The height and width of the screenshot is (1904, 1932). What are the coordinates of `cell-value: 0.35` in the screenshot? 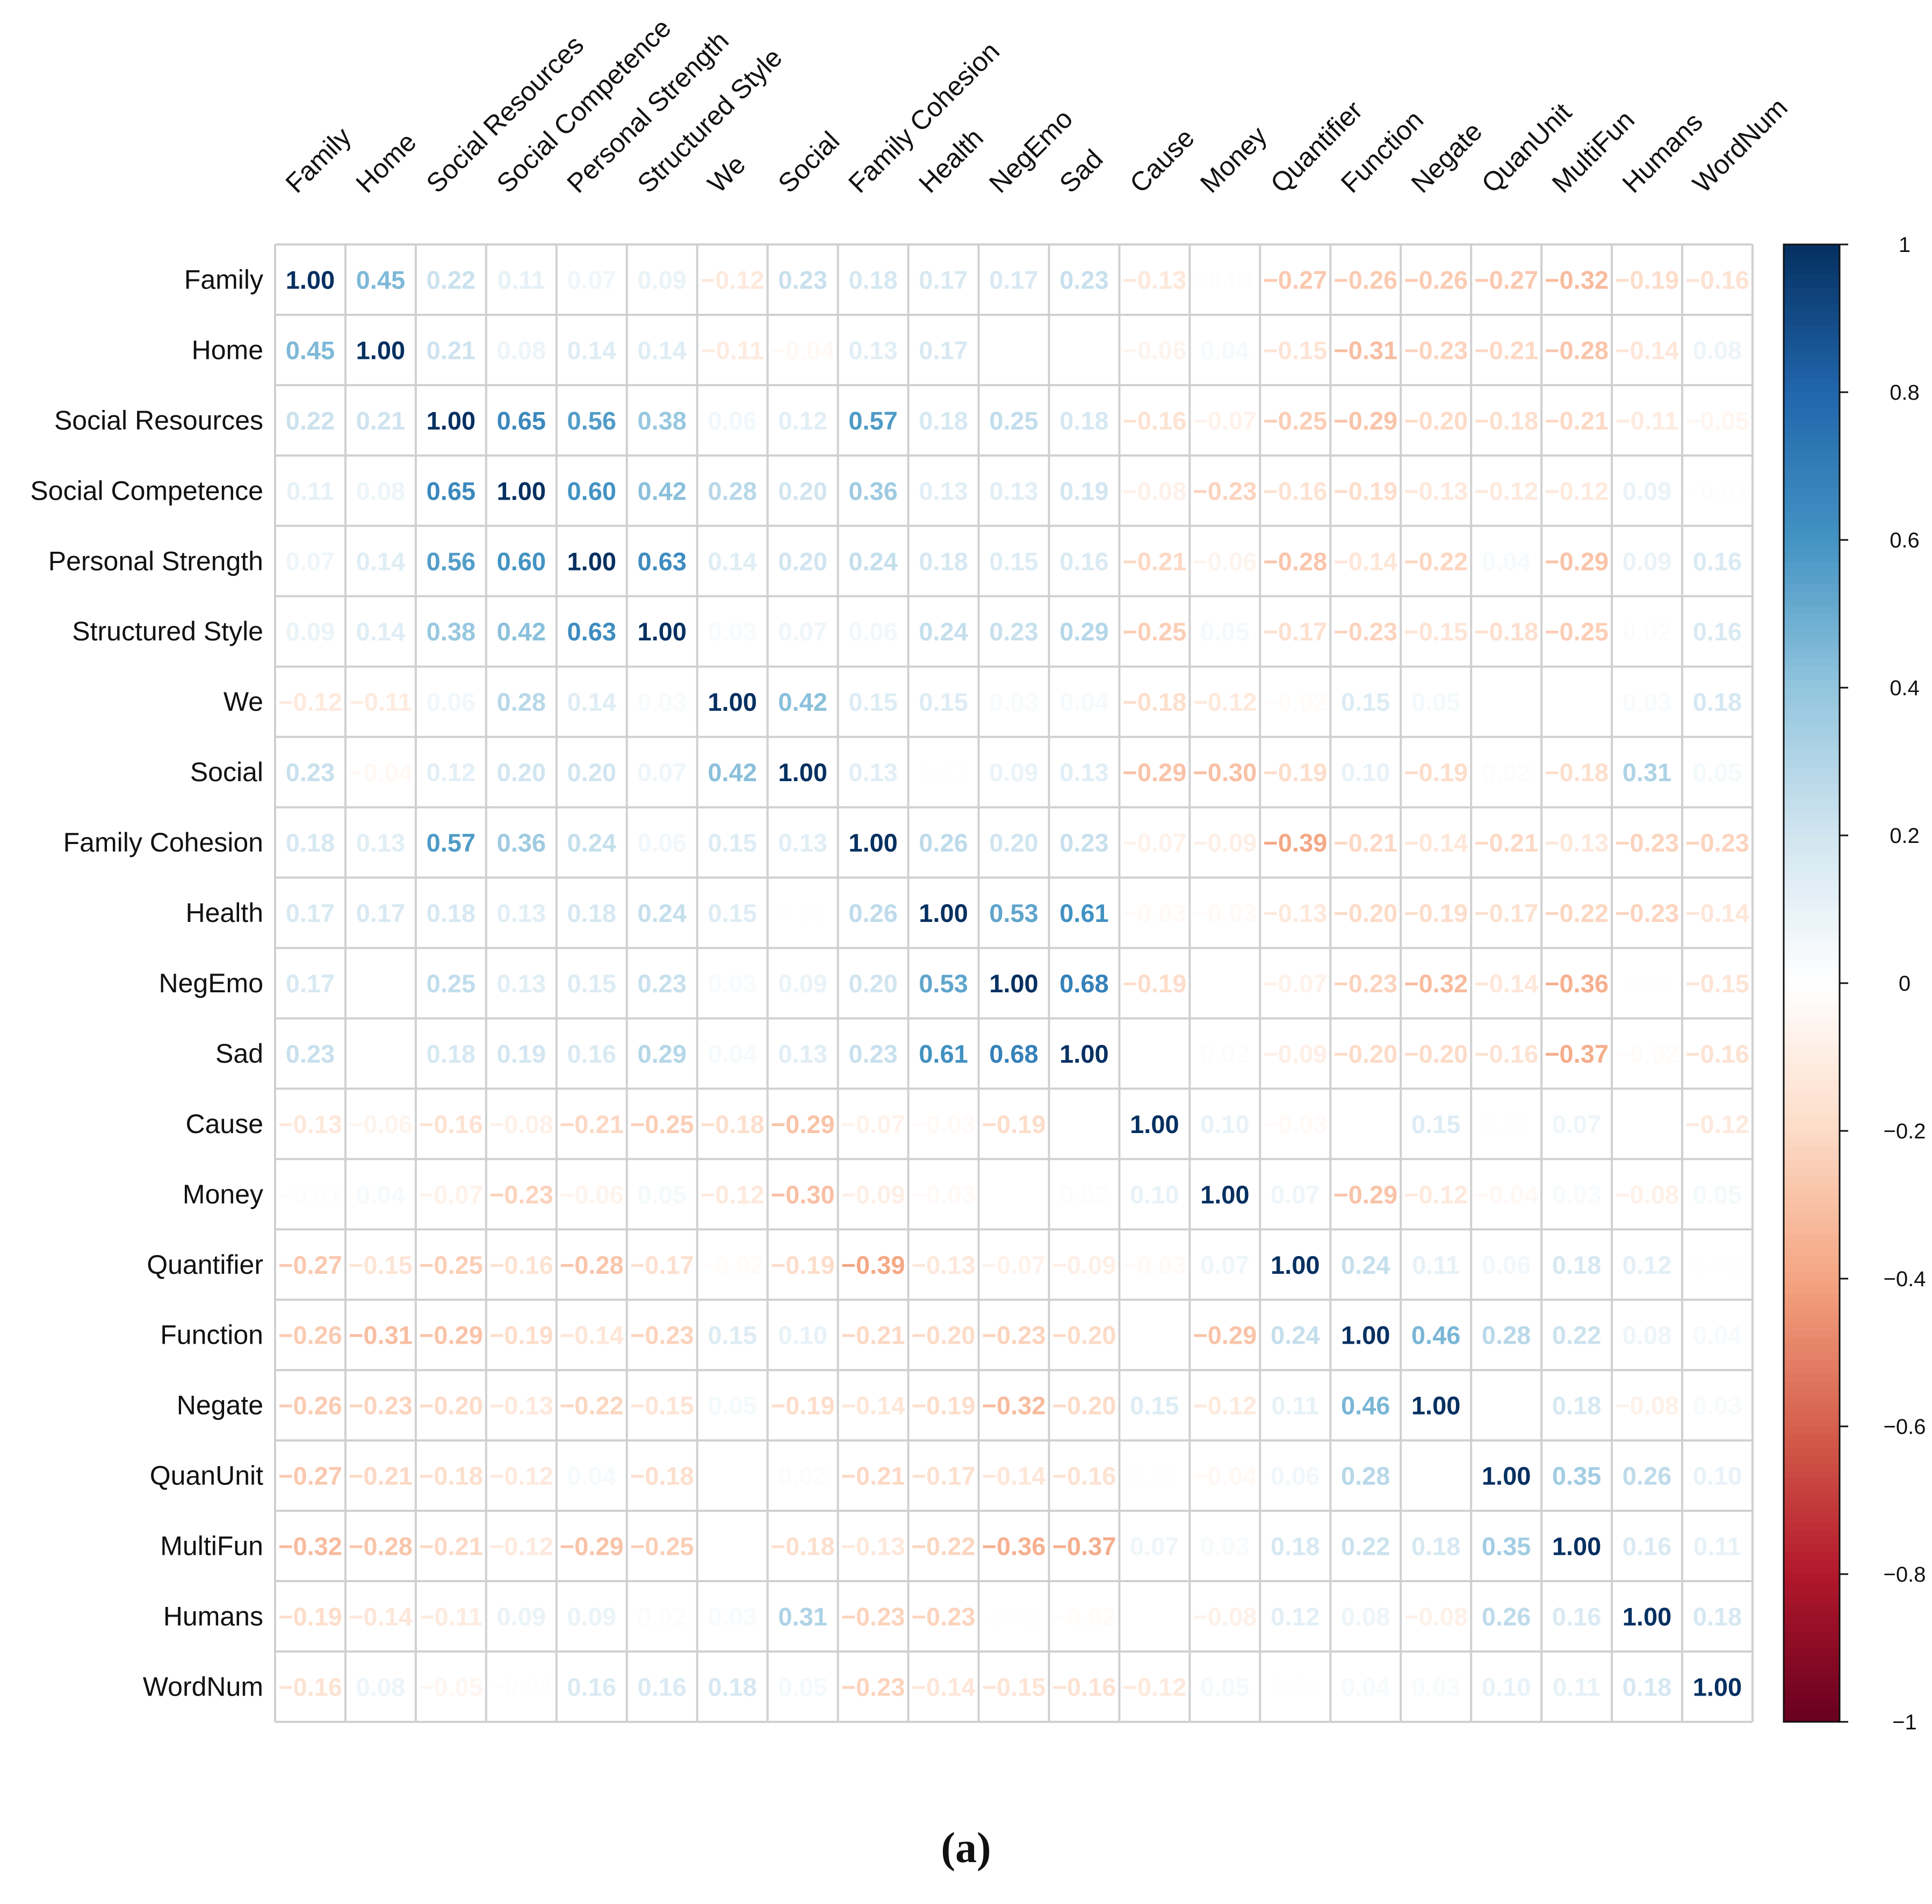 It's located at (1507, 1546).